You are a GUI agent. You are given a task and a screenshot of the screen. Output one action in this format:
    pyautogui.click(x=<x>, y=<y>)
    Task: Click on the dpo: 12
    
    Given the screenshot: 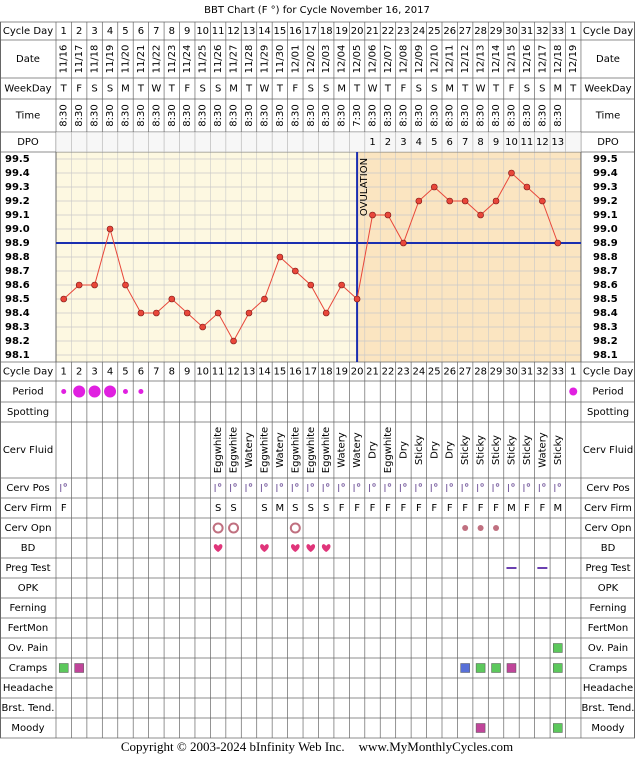 What is the action you would take?
    pyautogui.click(x=542, y=142)
    